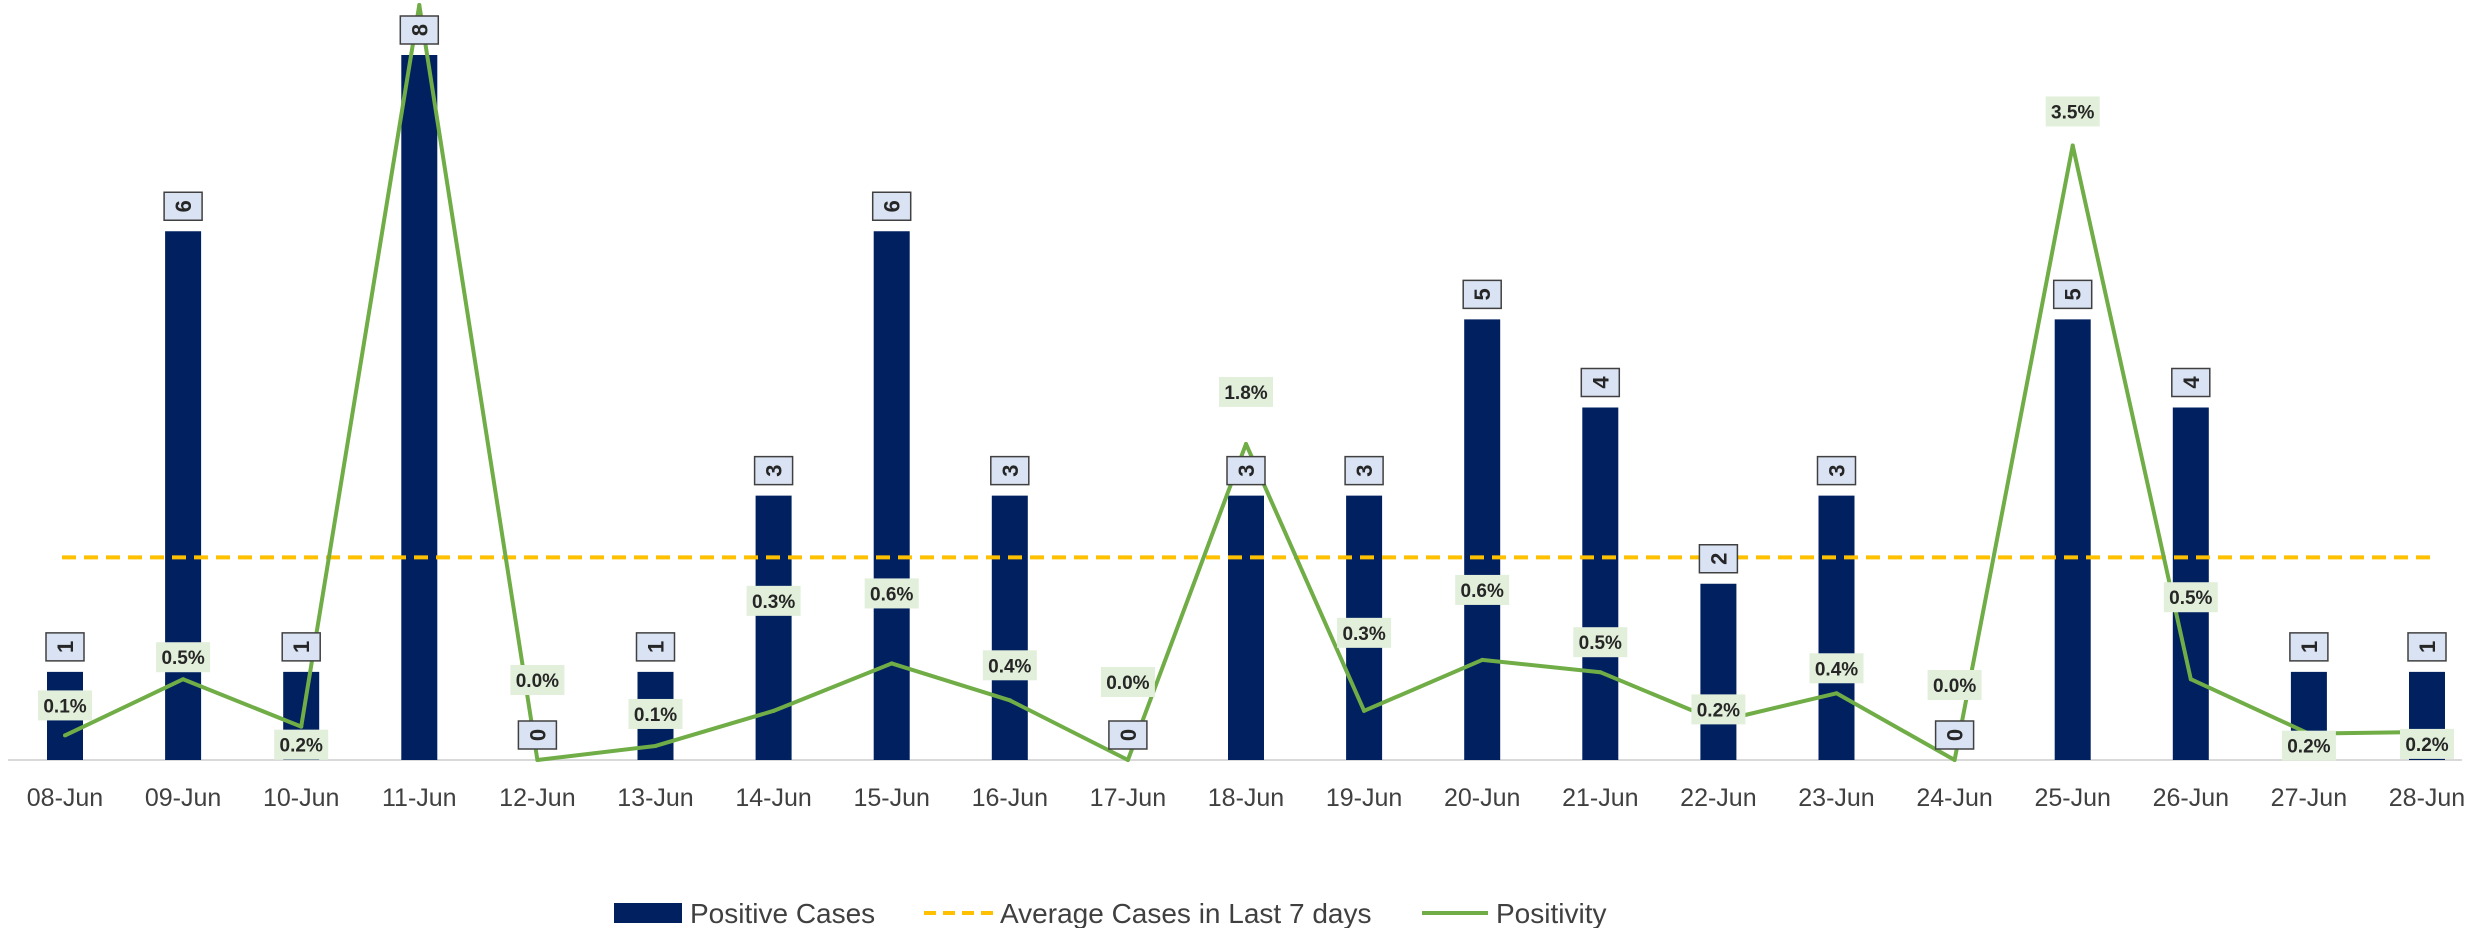 The height and width of the screenshot is (928, 2468). I want to click on bar-data-label-text: 8, so click(419, 30).